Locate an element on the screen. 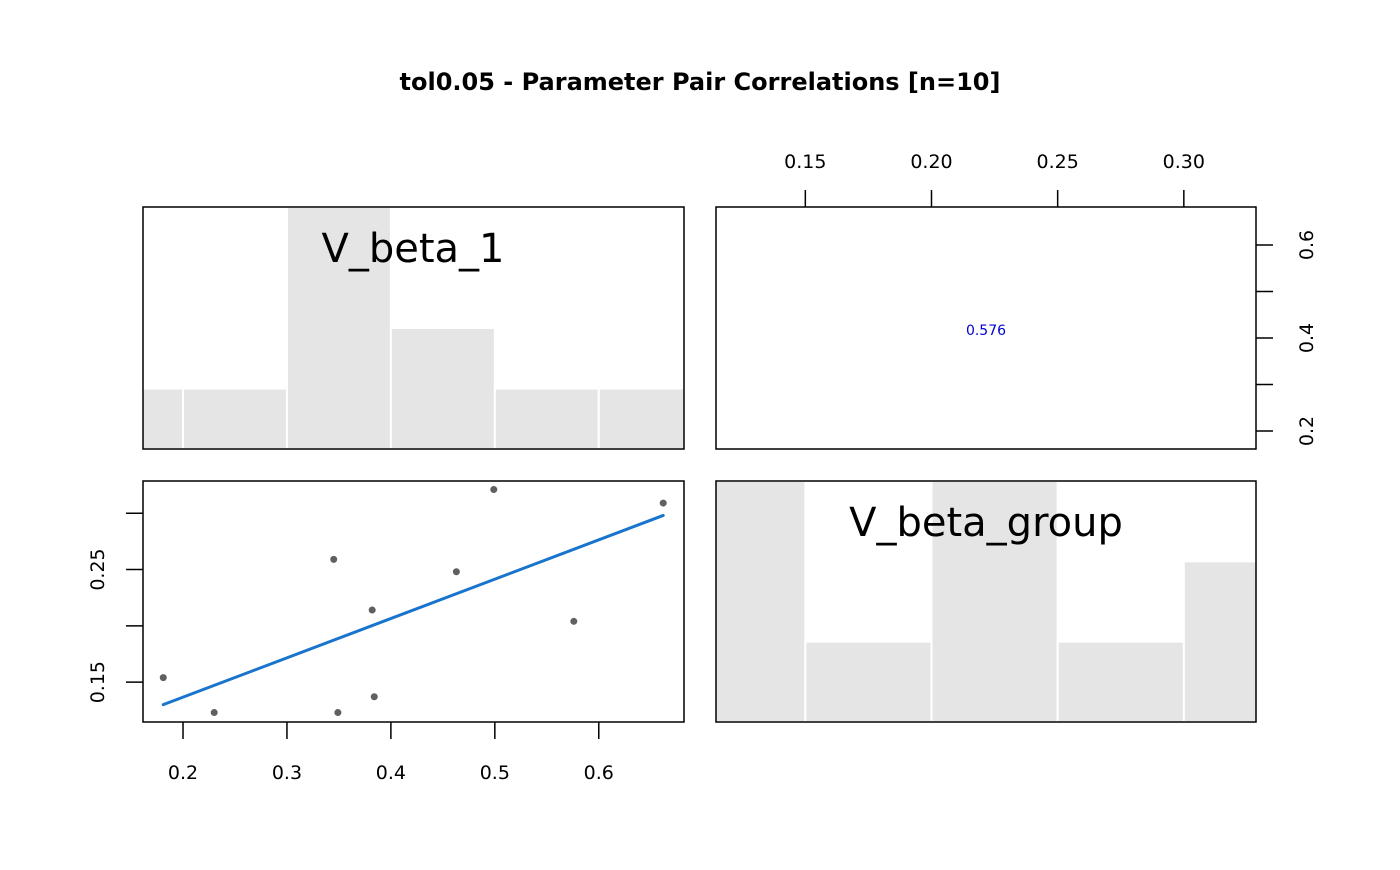  panel-frame-p11 is located at coordinates (413, 328).